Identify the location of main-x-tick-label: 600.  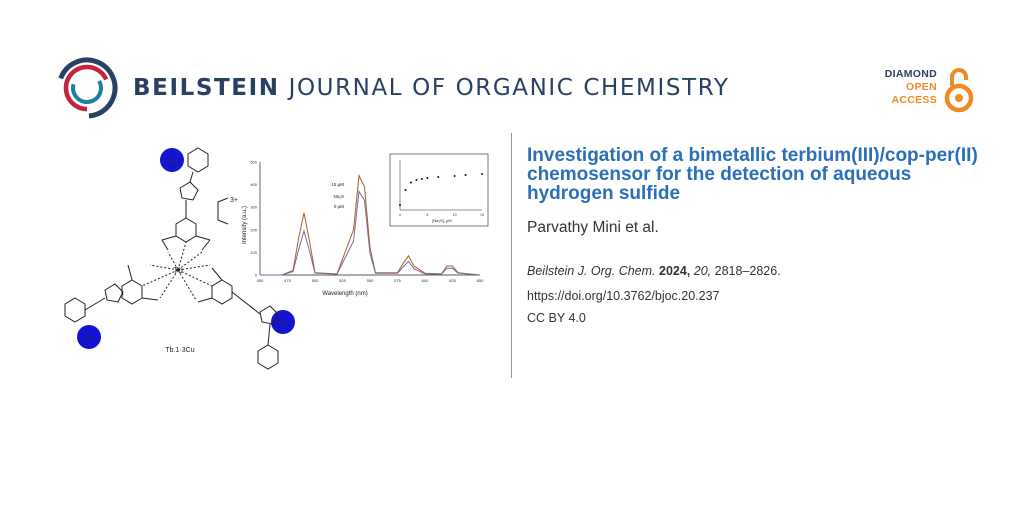
(425, 280).